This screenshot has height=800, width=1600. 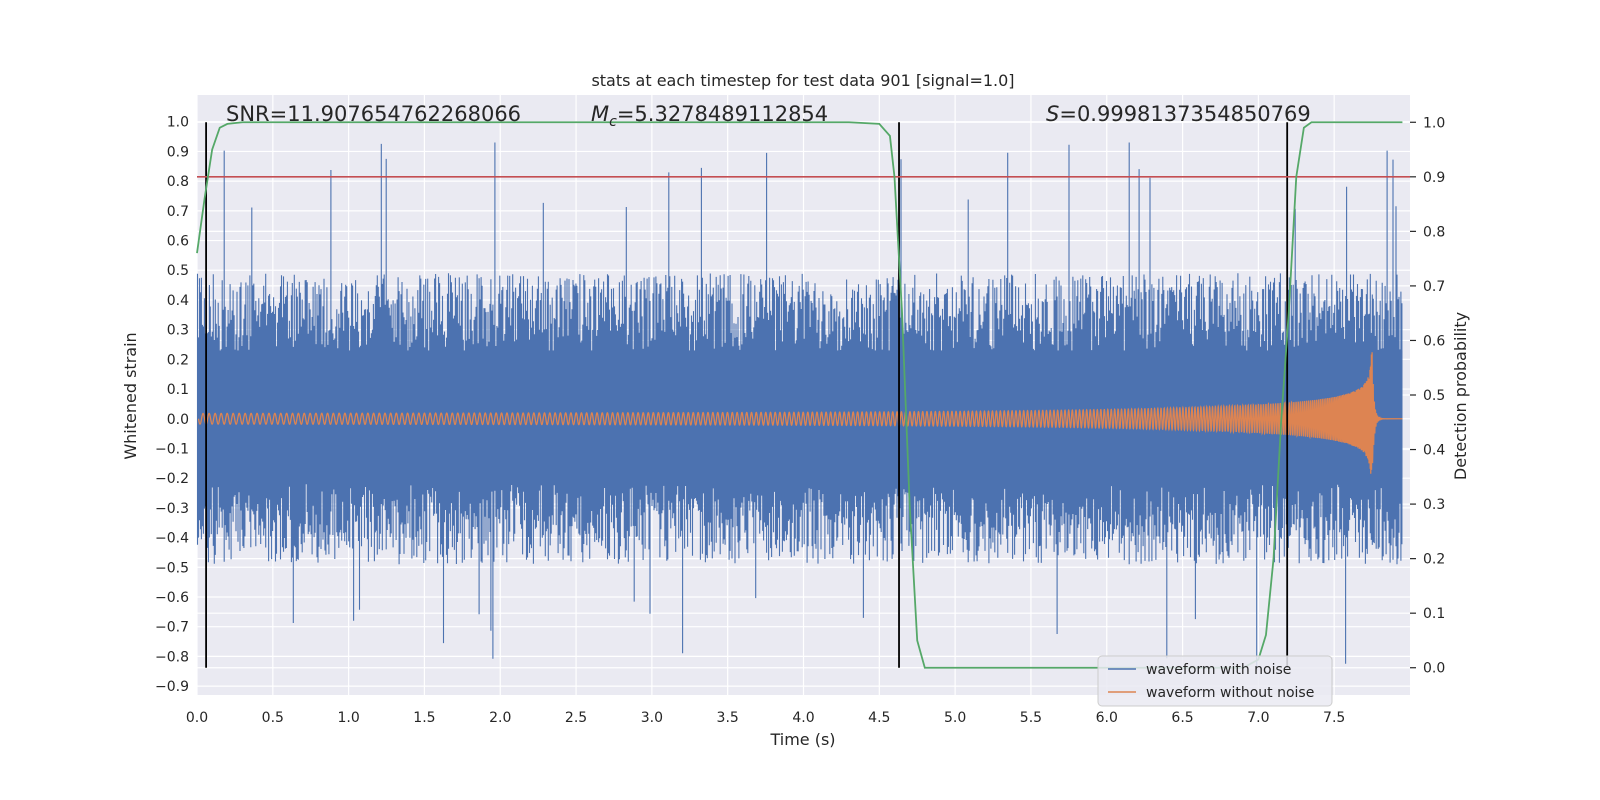 I want to click on y-left-tick-label: 0.5, so click(x=178, y=271).